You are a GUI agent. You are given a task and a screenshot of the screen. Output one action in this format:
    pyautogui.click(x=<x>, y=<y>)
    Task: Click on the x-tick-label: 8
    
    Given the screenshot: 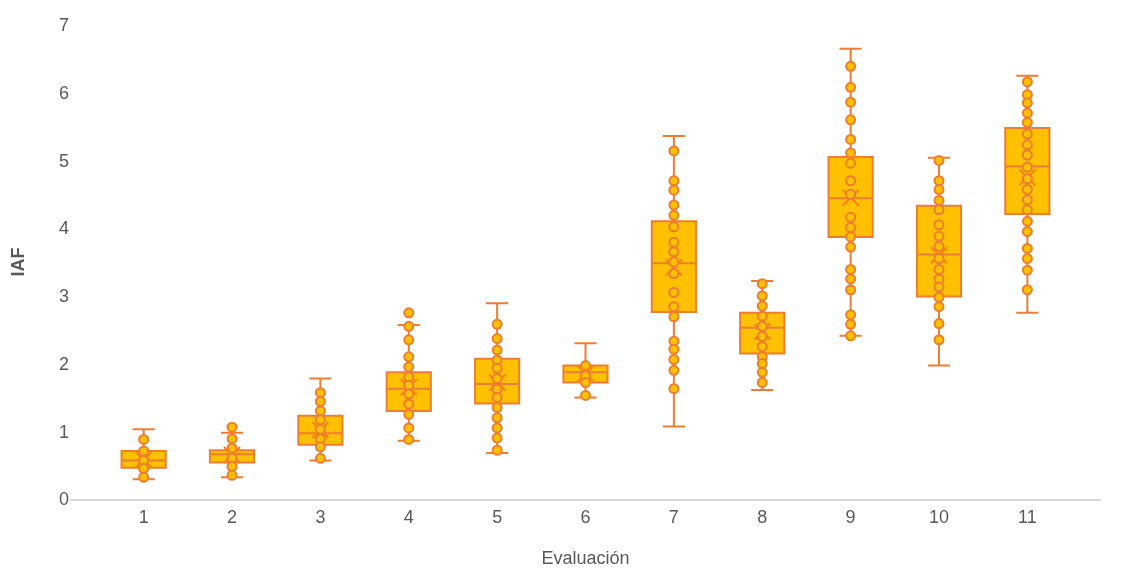 What is the action you would take?
    pyautogui.click(x=762, y=516)
    